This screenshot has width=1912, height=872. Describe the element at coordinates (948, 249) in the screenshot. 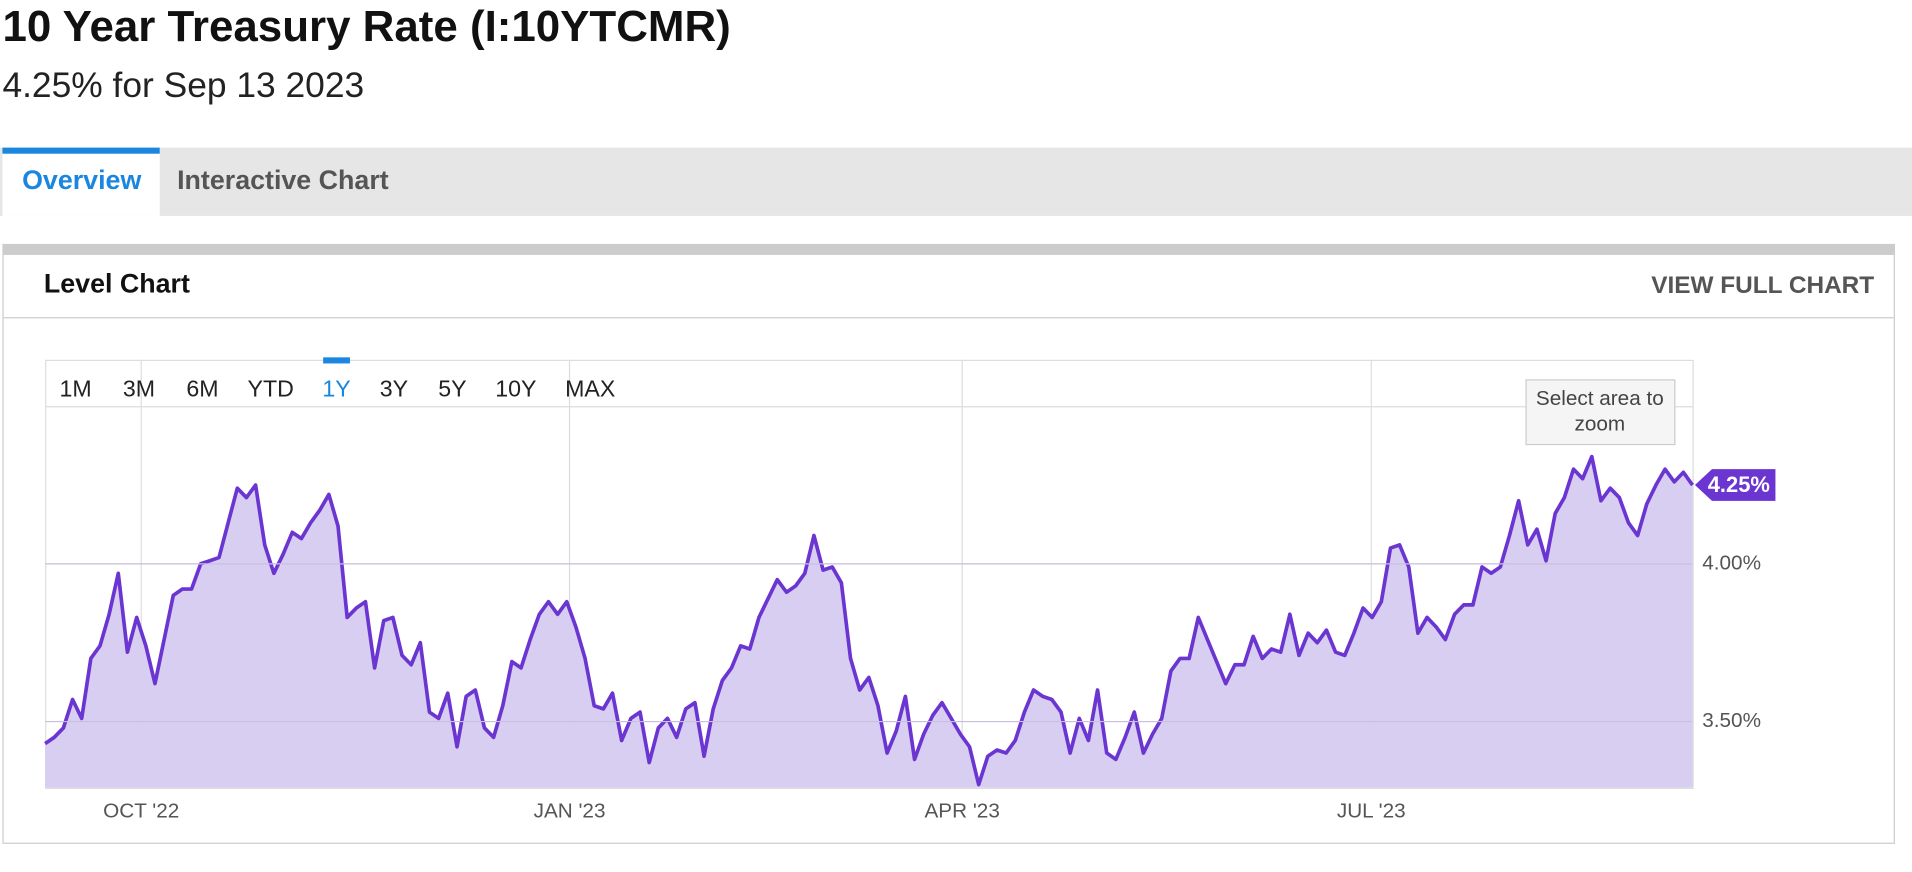

I see `panel-top-bar` at that location.